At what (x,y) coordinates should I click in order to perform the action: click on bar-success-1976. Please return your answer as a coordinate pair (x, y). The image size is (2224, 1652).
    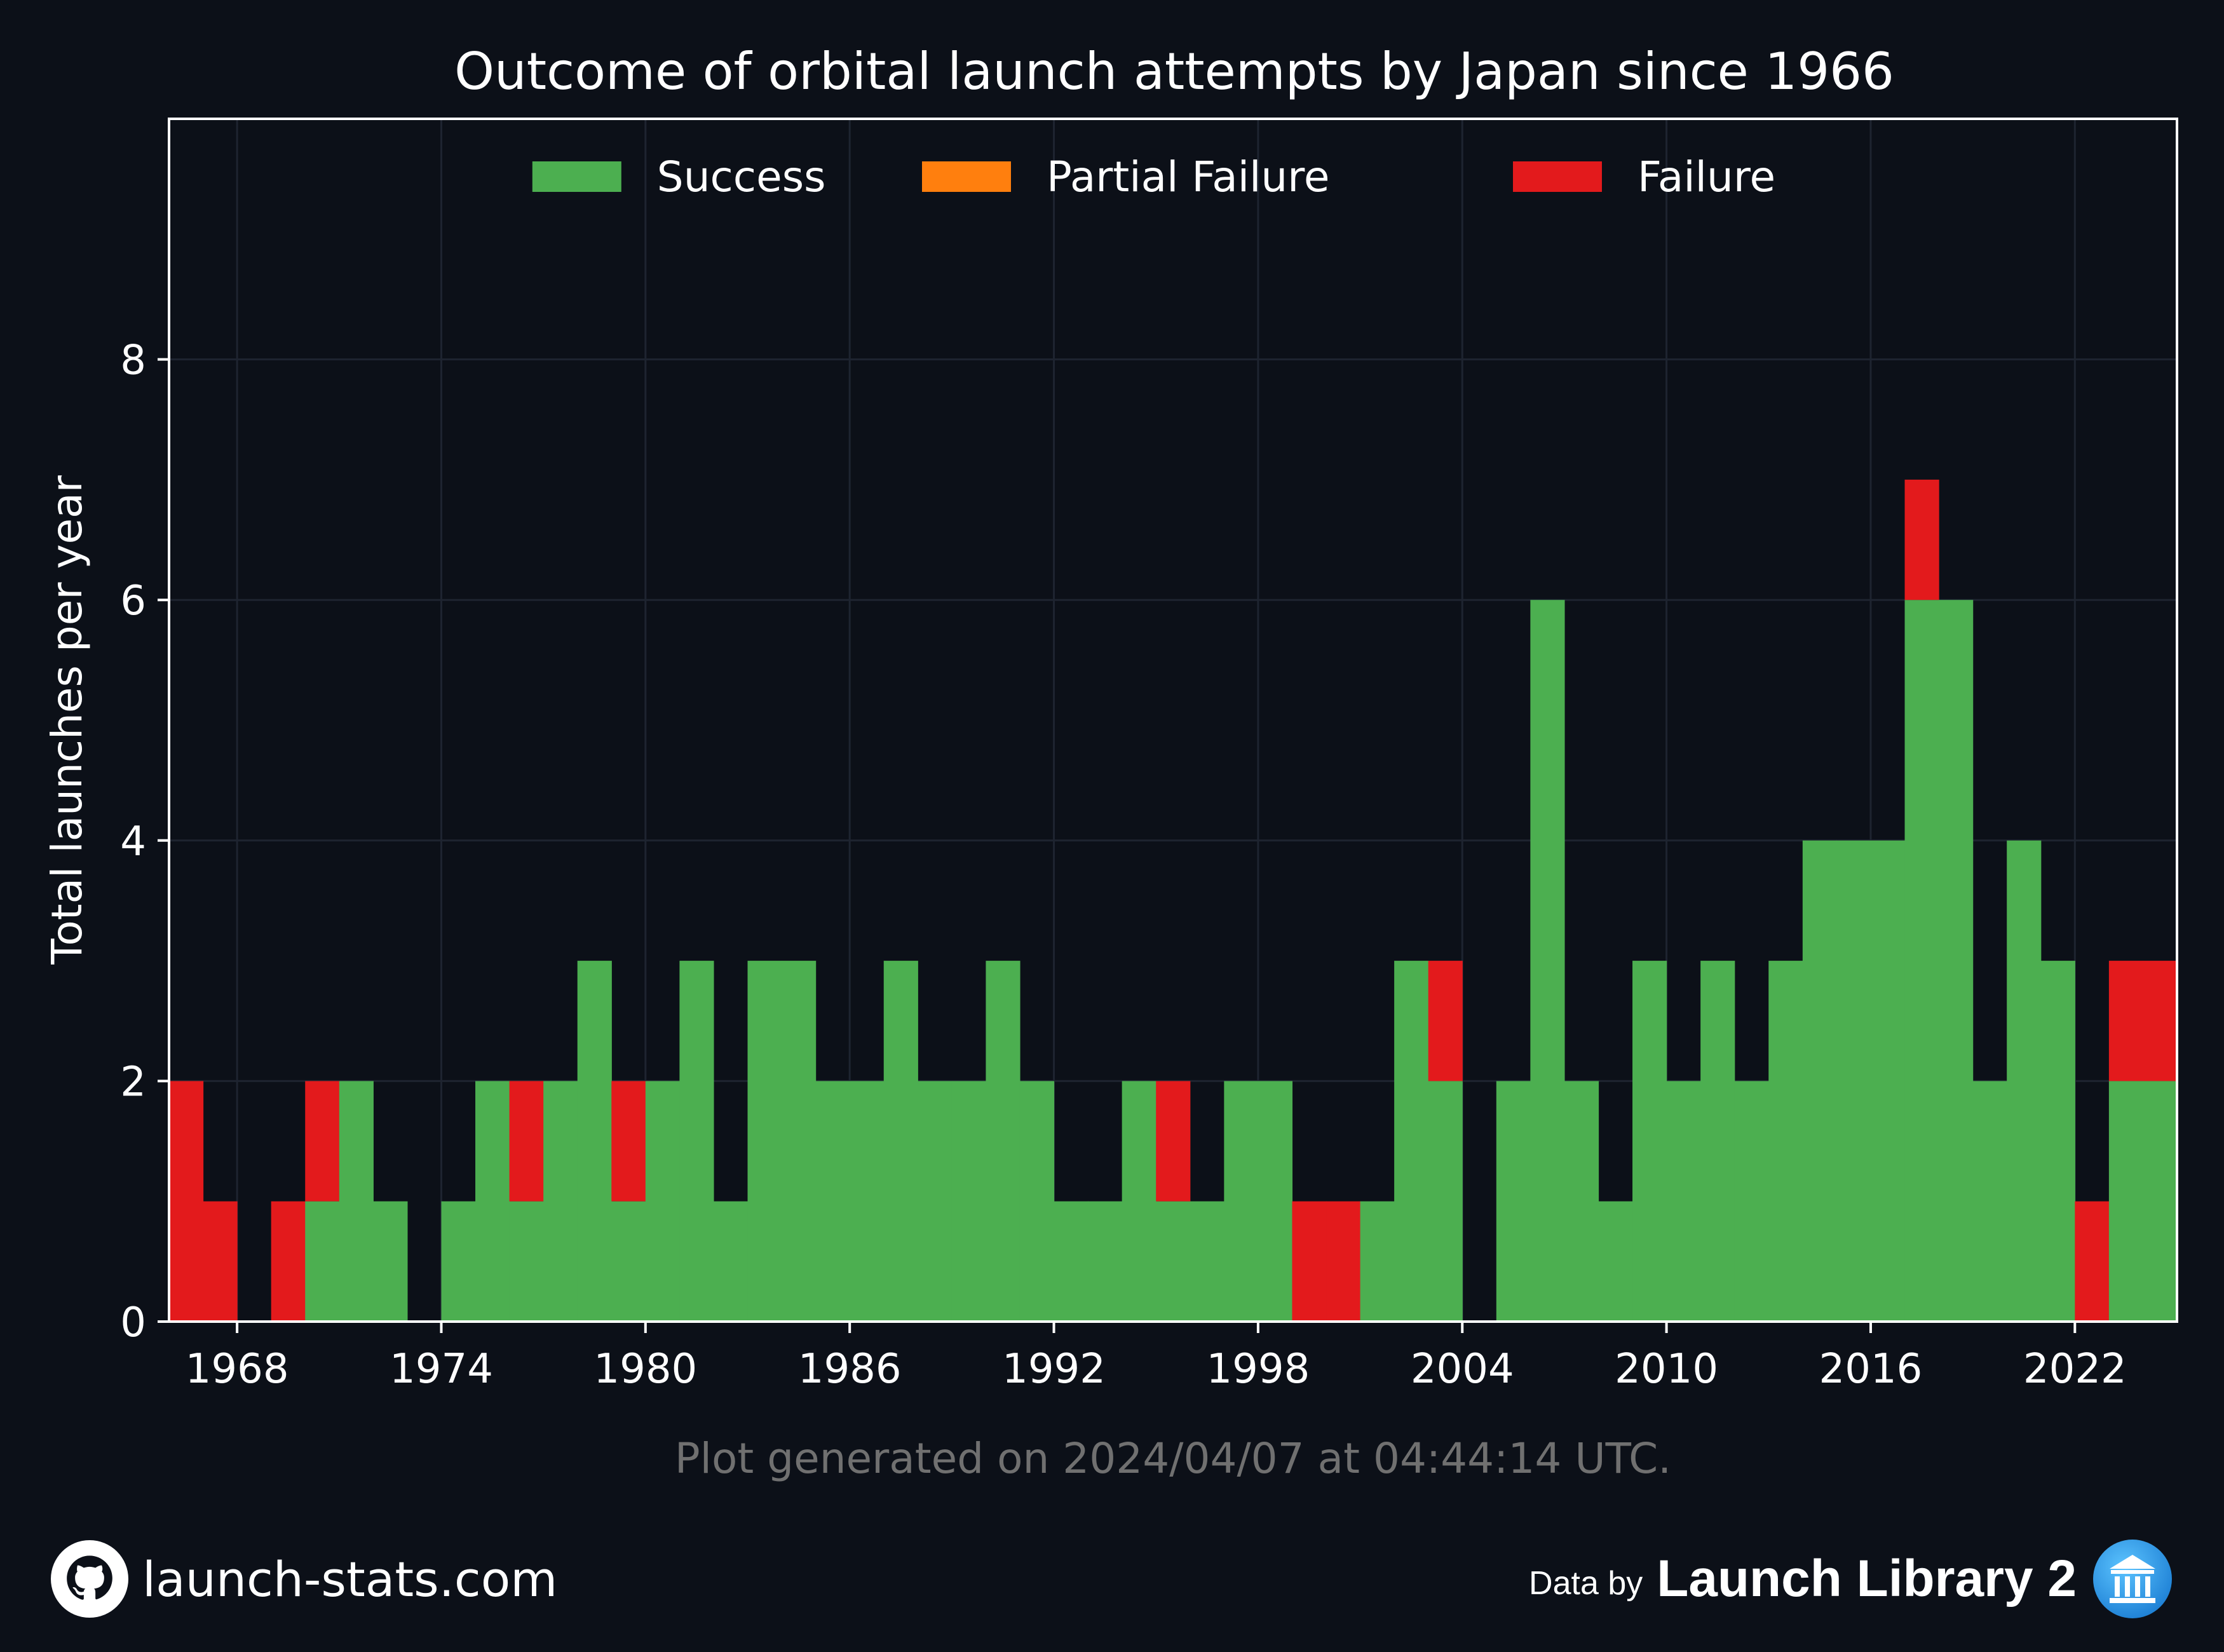
    Looking at the image, I should click on (526, 1261).